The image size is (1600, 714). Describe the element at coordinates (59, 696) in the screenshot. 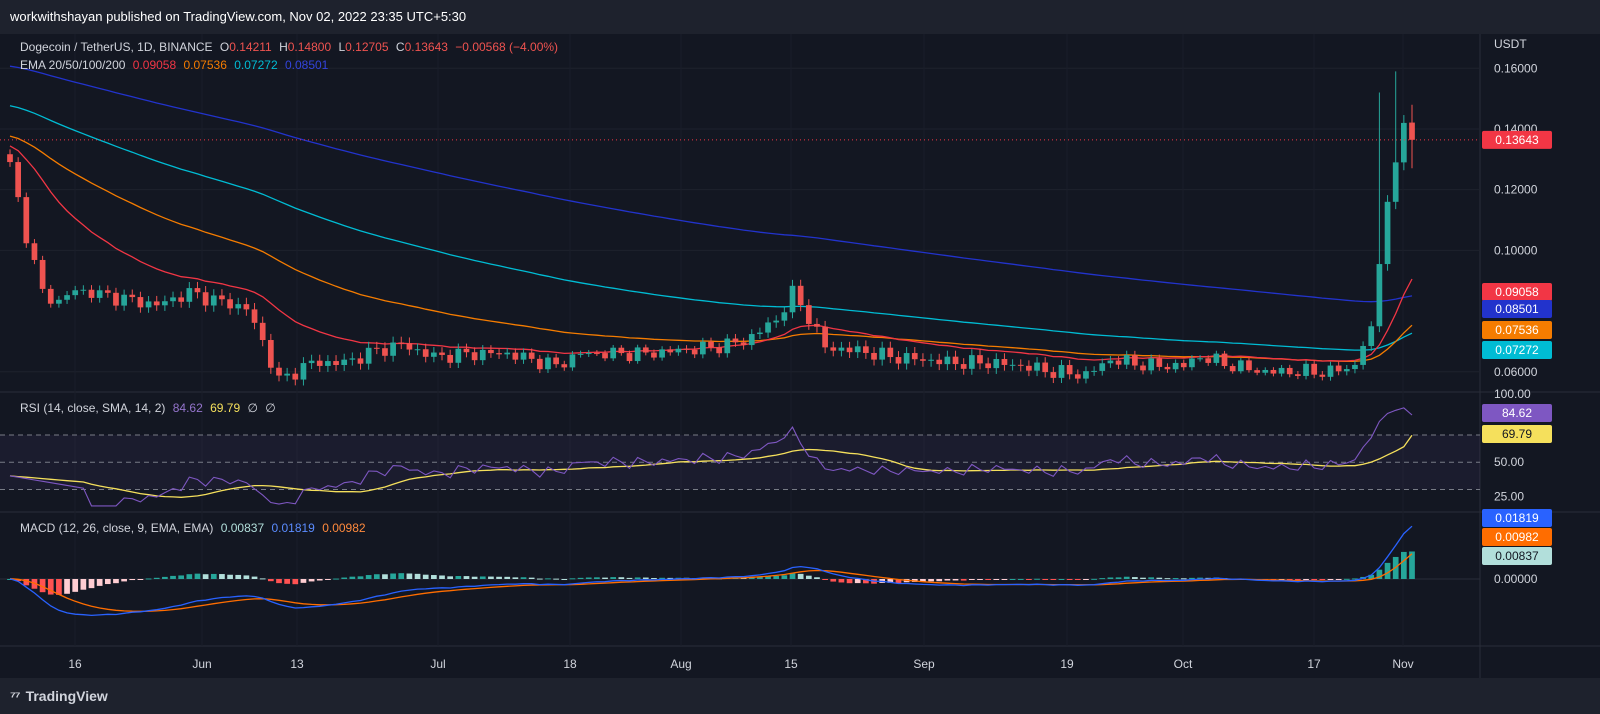

I see `tradingview-logo: ⁷⁷ TradingView` at that location.